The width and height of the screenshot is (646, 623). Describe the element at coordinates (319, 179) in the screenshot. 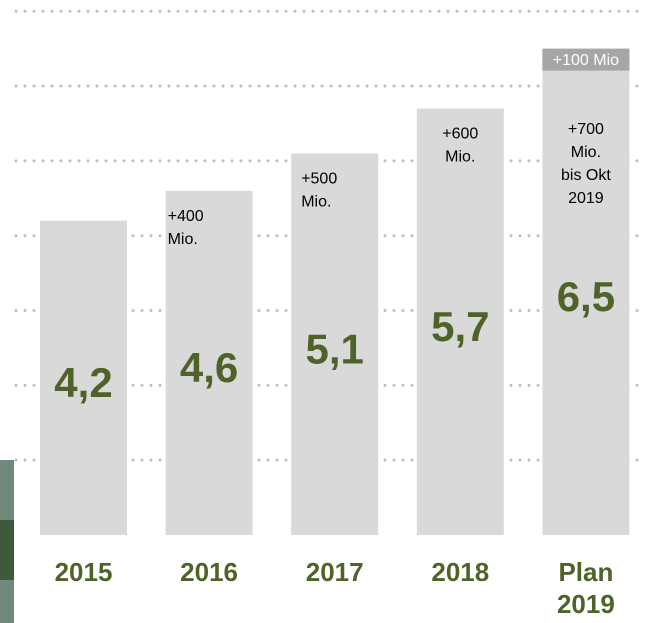

I see `annotation: +500` at that location.